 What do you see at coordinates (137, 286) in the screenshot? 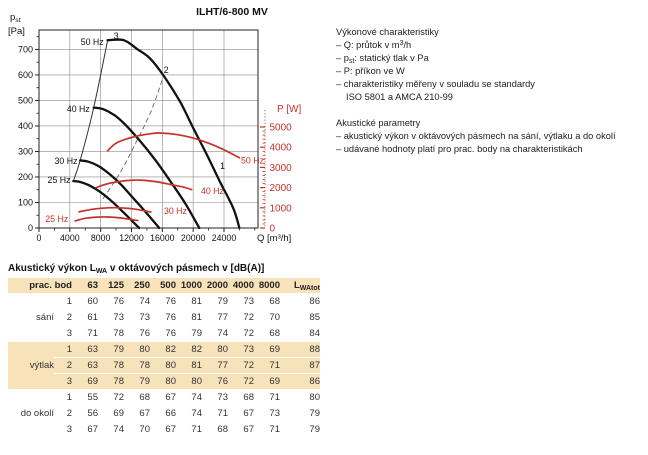
I see `header-250: 250` at bounding box center [137, 286].